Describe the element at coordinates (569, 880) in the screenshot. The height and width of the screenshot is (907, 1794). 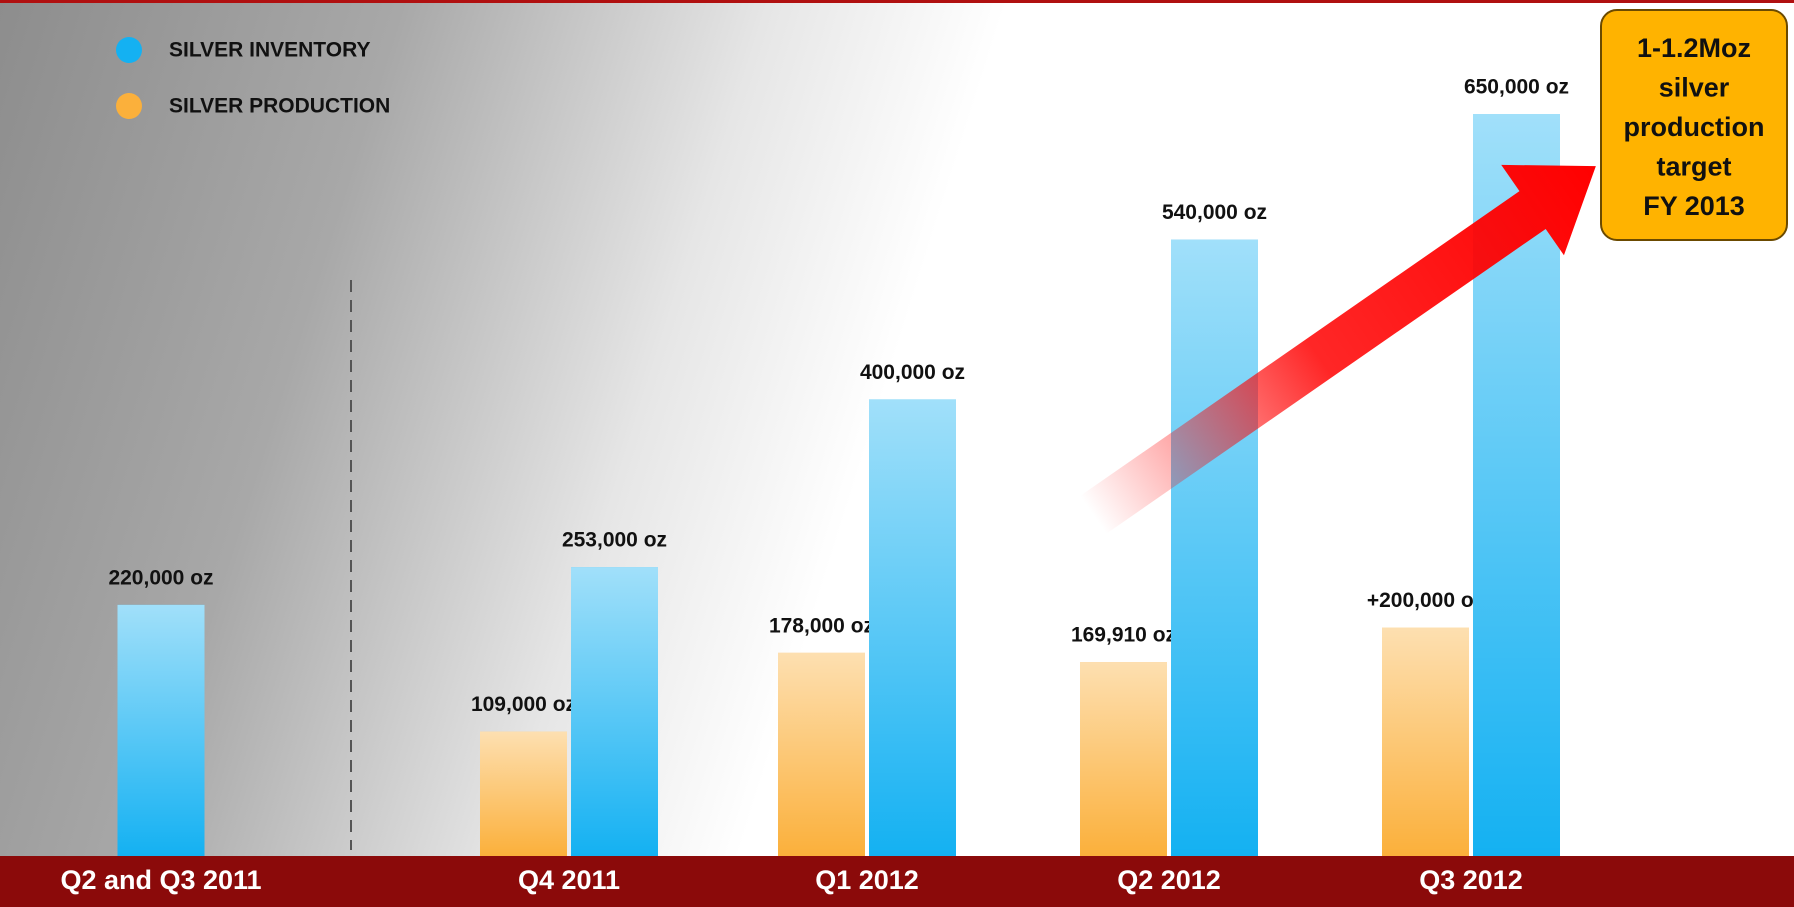
I see `x-tick-label: Q4 2011` at that location.